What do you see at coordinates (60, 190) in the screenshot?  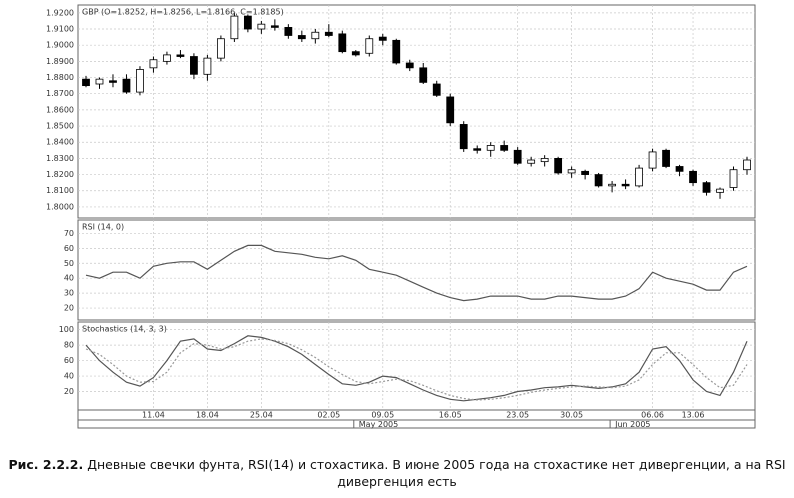 I see `y-tick-label: 1.8100` at bounding box center [60, 190].